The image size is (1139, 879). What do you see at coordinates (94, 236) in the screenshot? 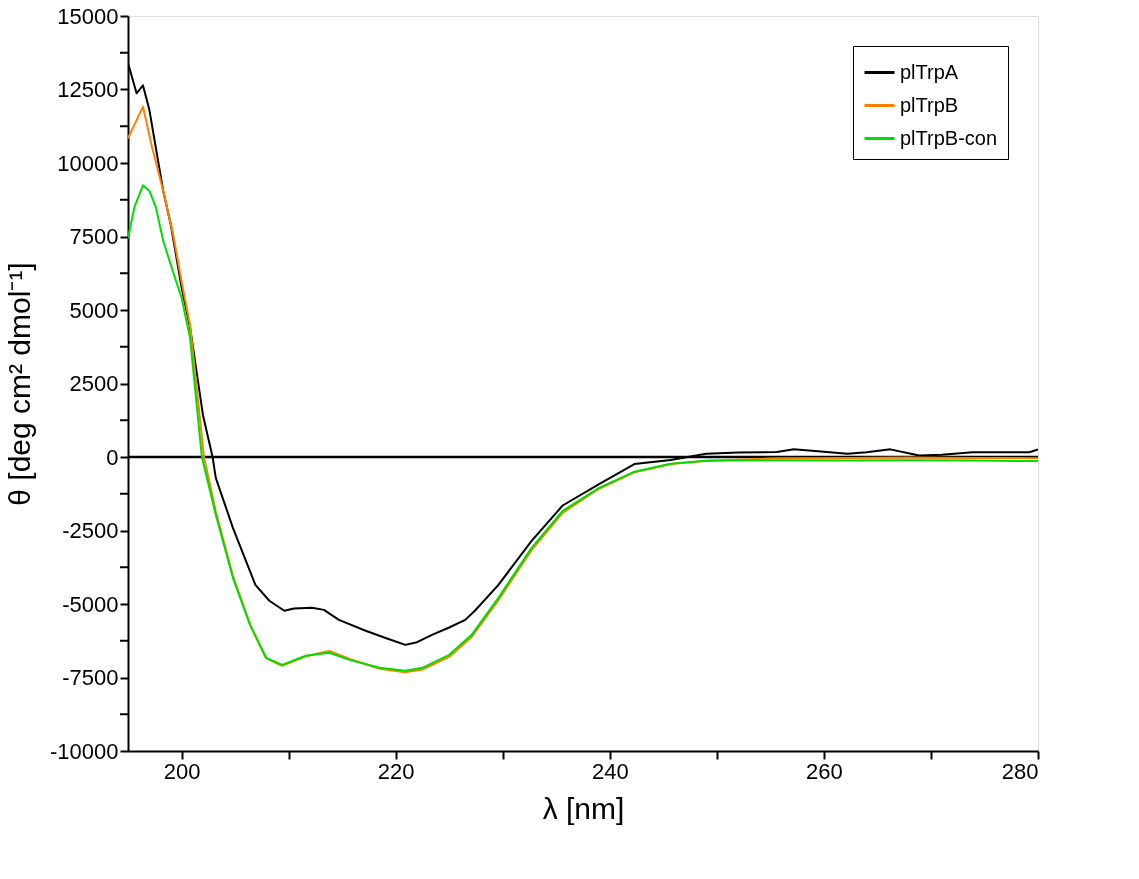
I see `y-tick-label: 7500` at bounding box center [94, 236].